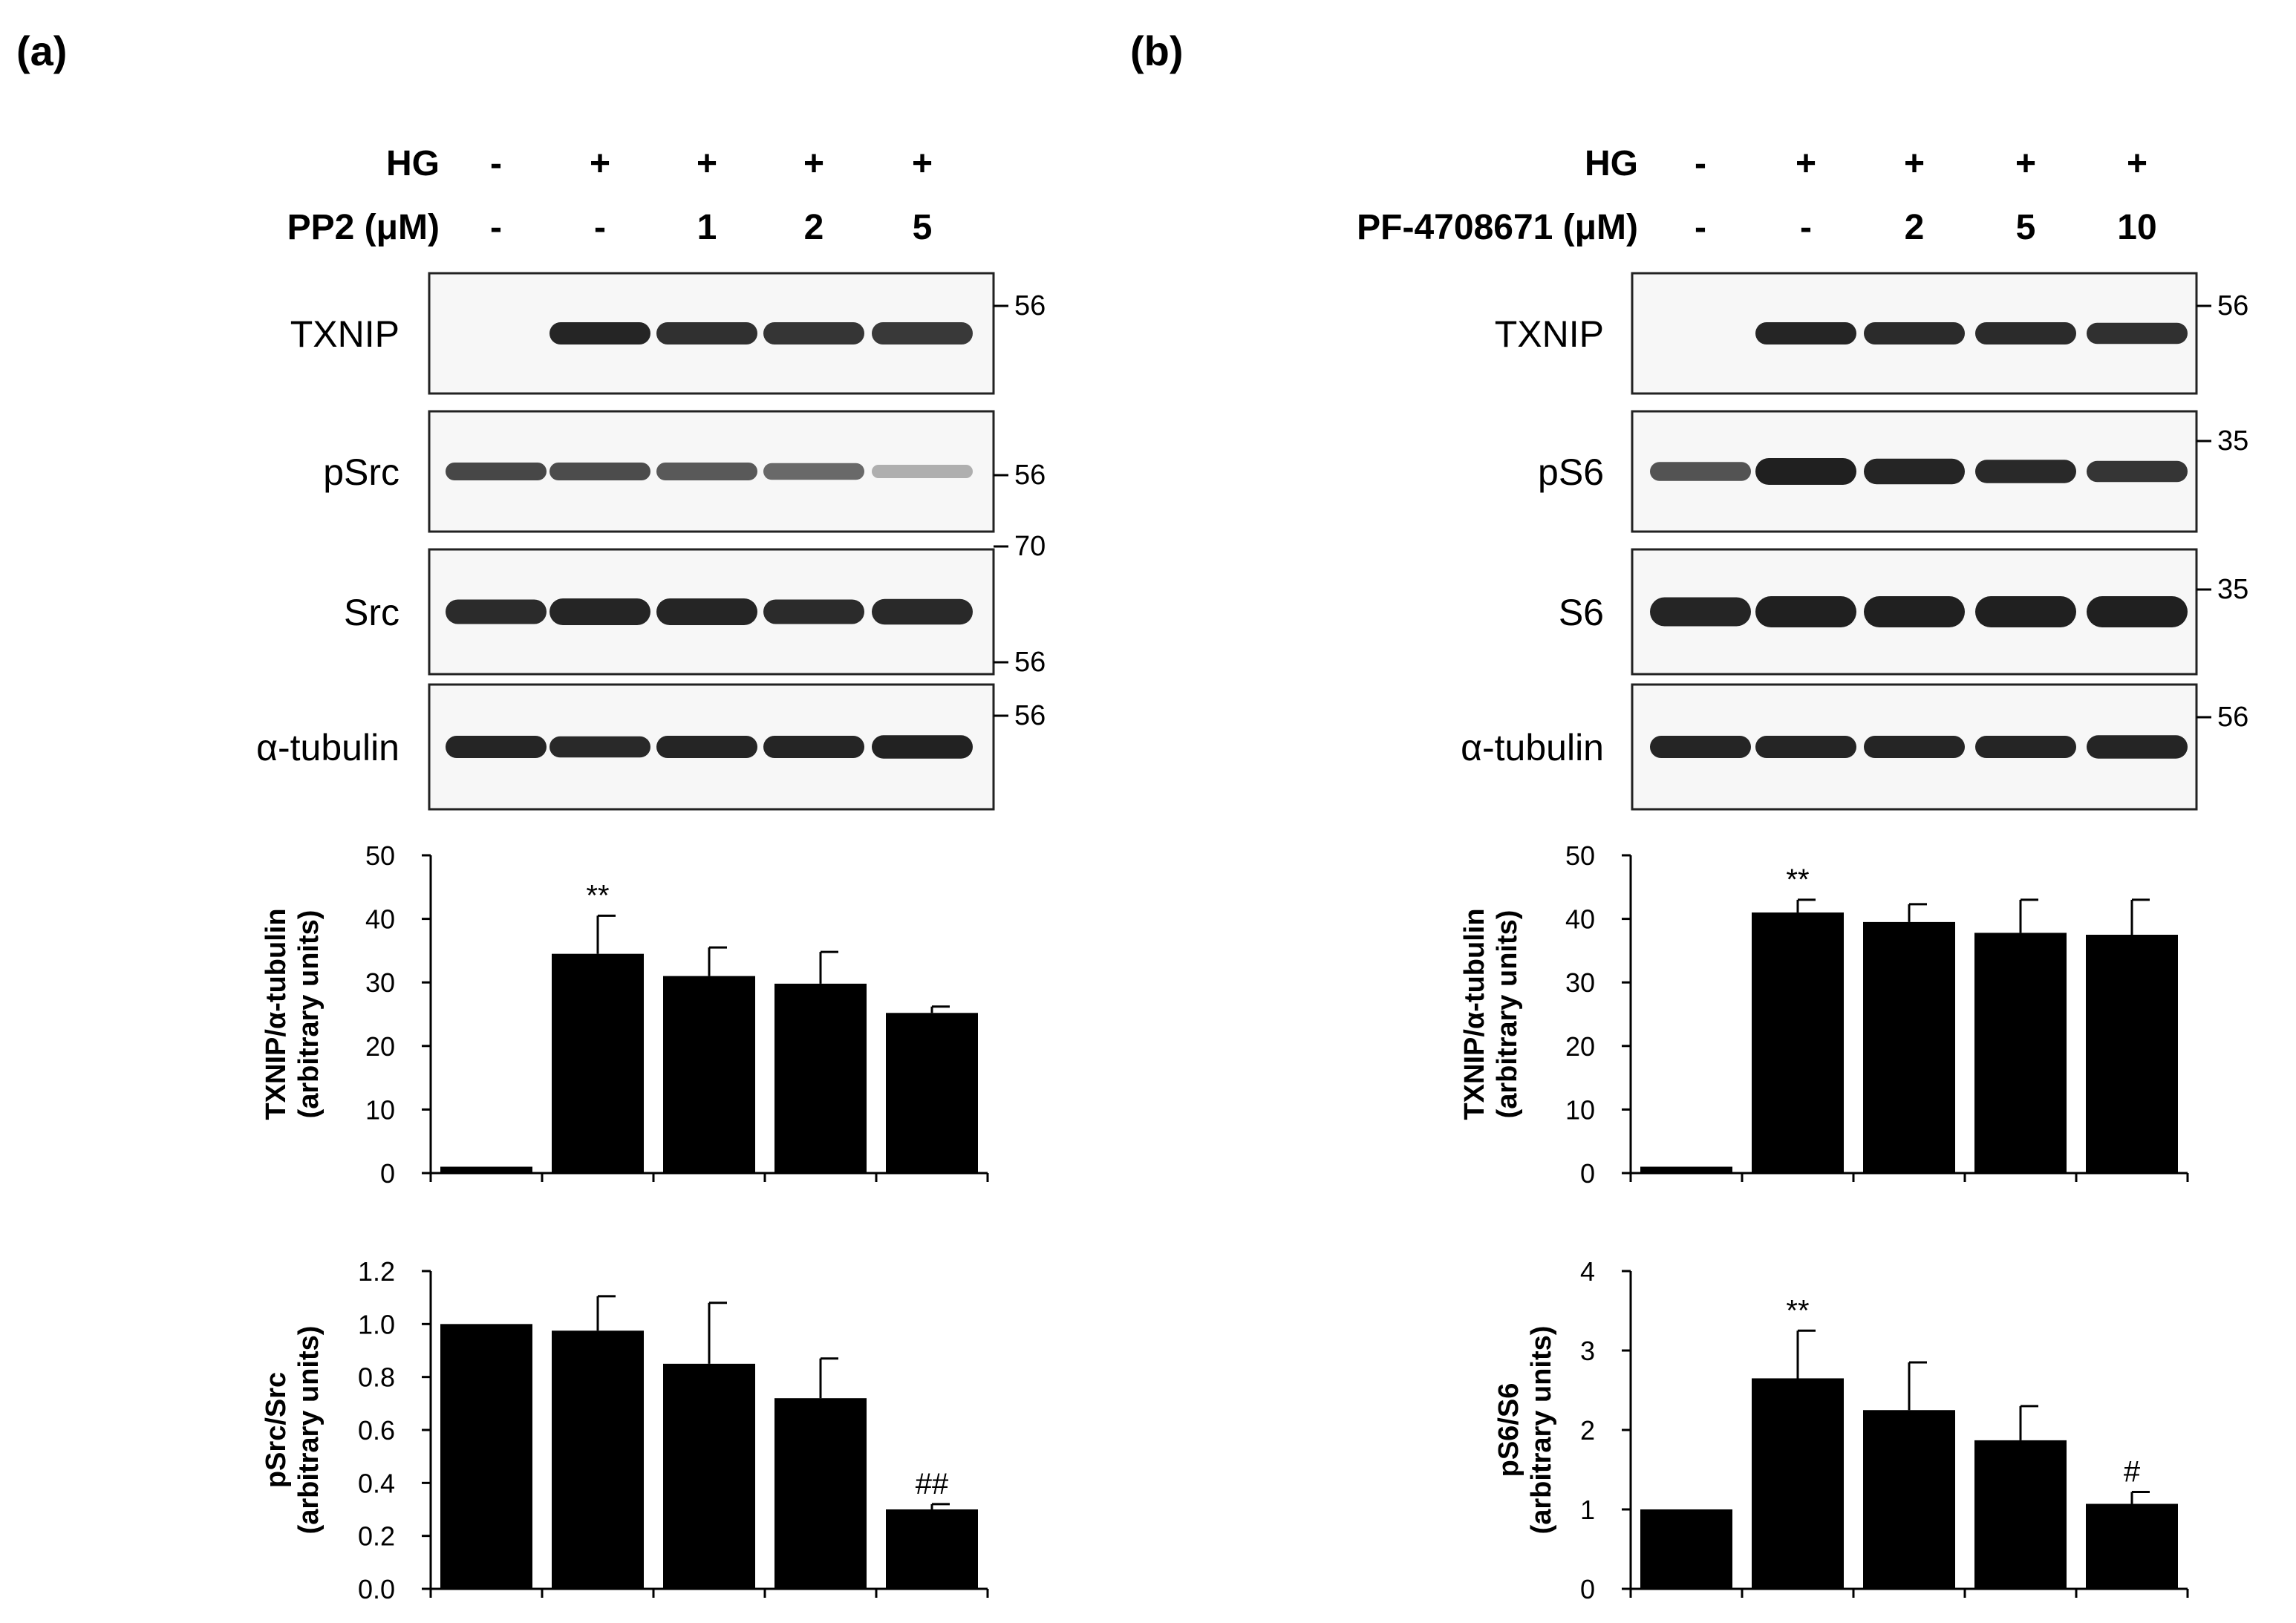 The height and width of the screenshot is (1623, 2296). I want to click on treatment-value: 10, so click(2136, 227).